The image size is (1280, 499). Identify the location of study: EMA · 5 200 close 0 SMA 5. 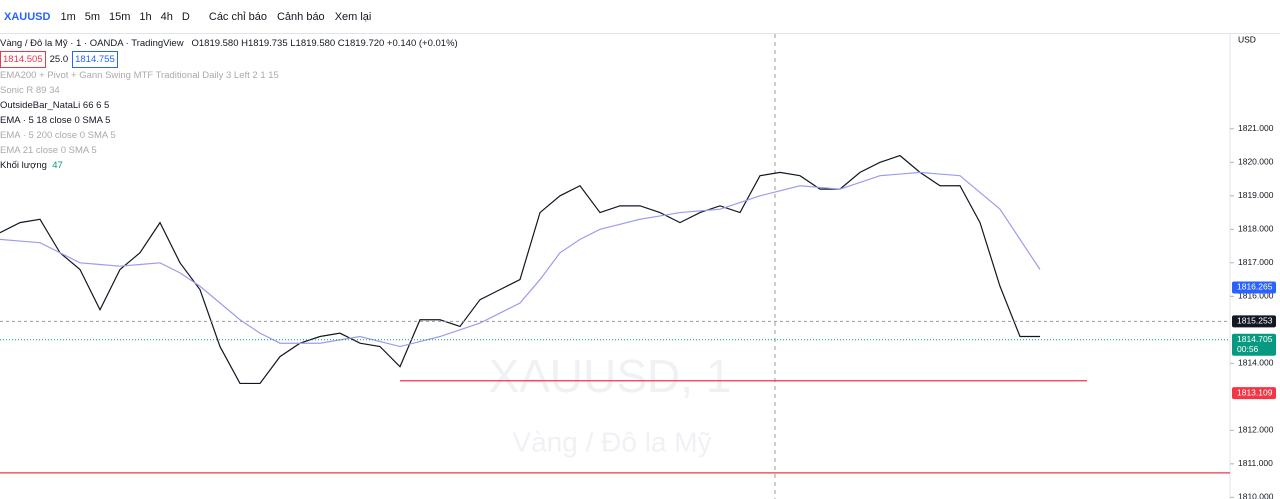
(58, 135).